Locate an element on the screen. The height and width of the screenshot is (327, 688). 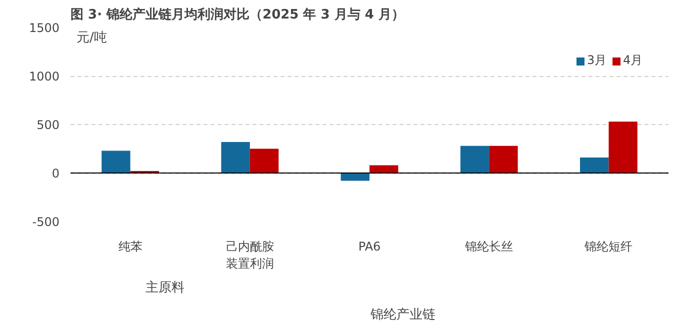
y-axis-title: 元/吨 is located at coordinates (91, 38).